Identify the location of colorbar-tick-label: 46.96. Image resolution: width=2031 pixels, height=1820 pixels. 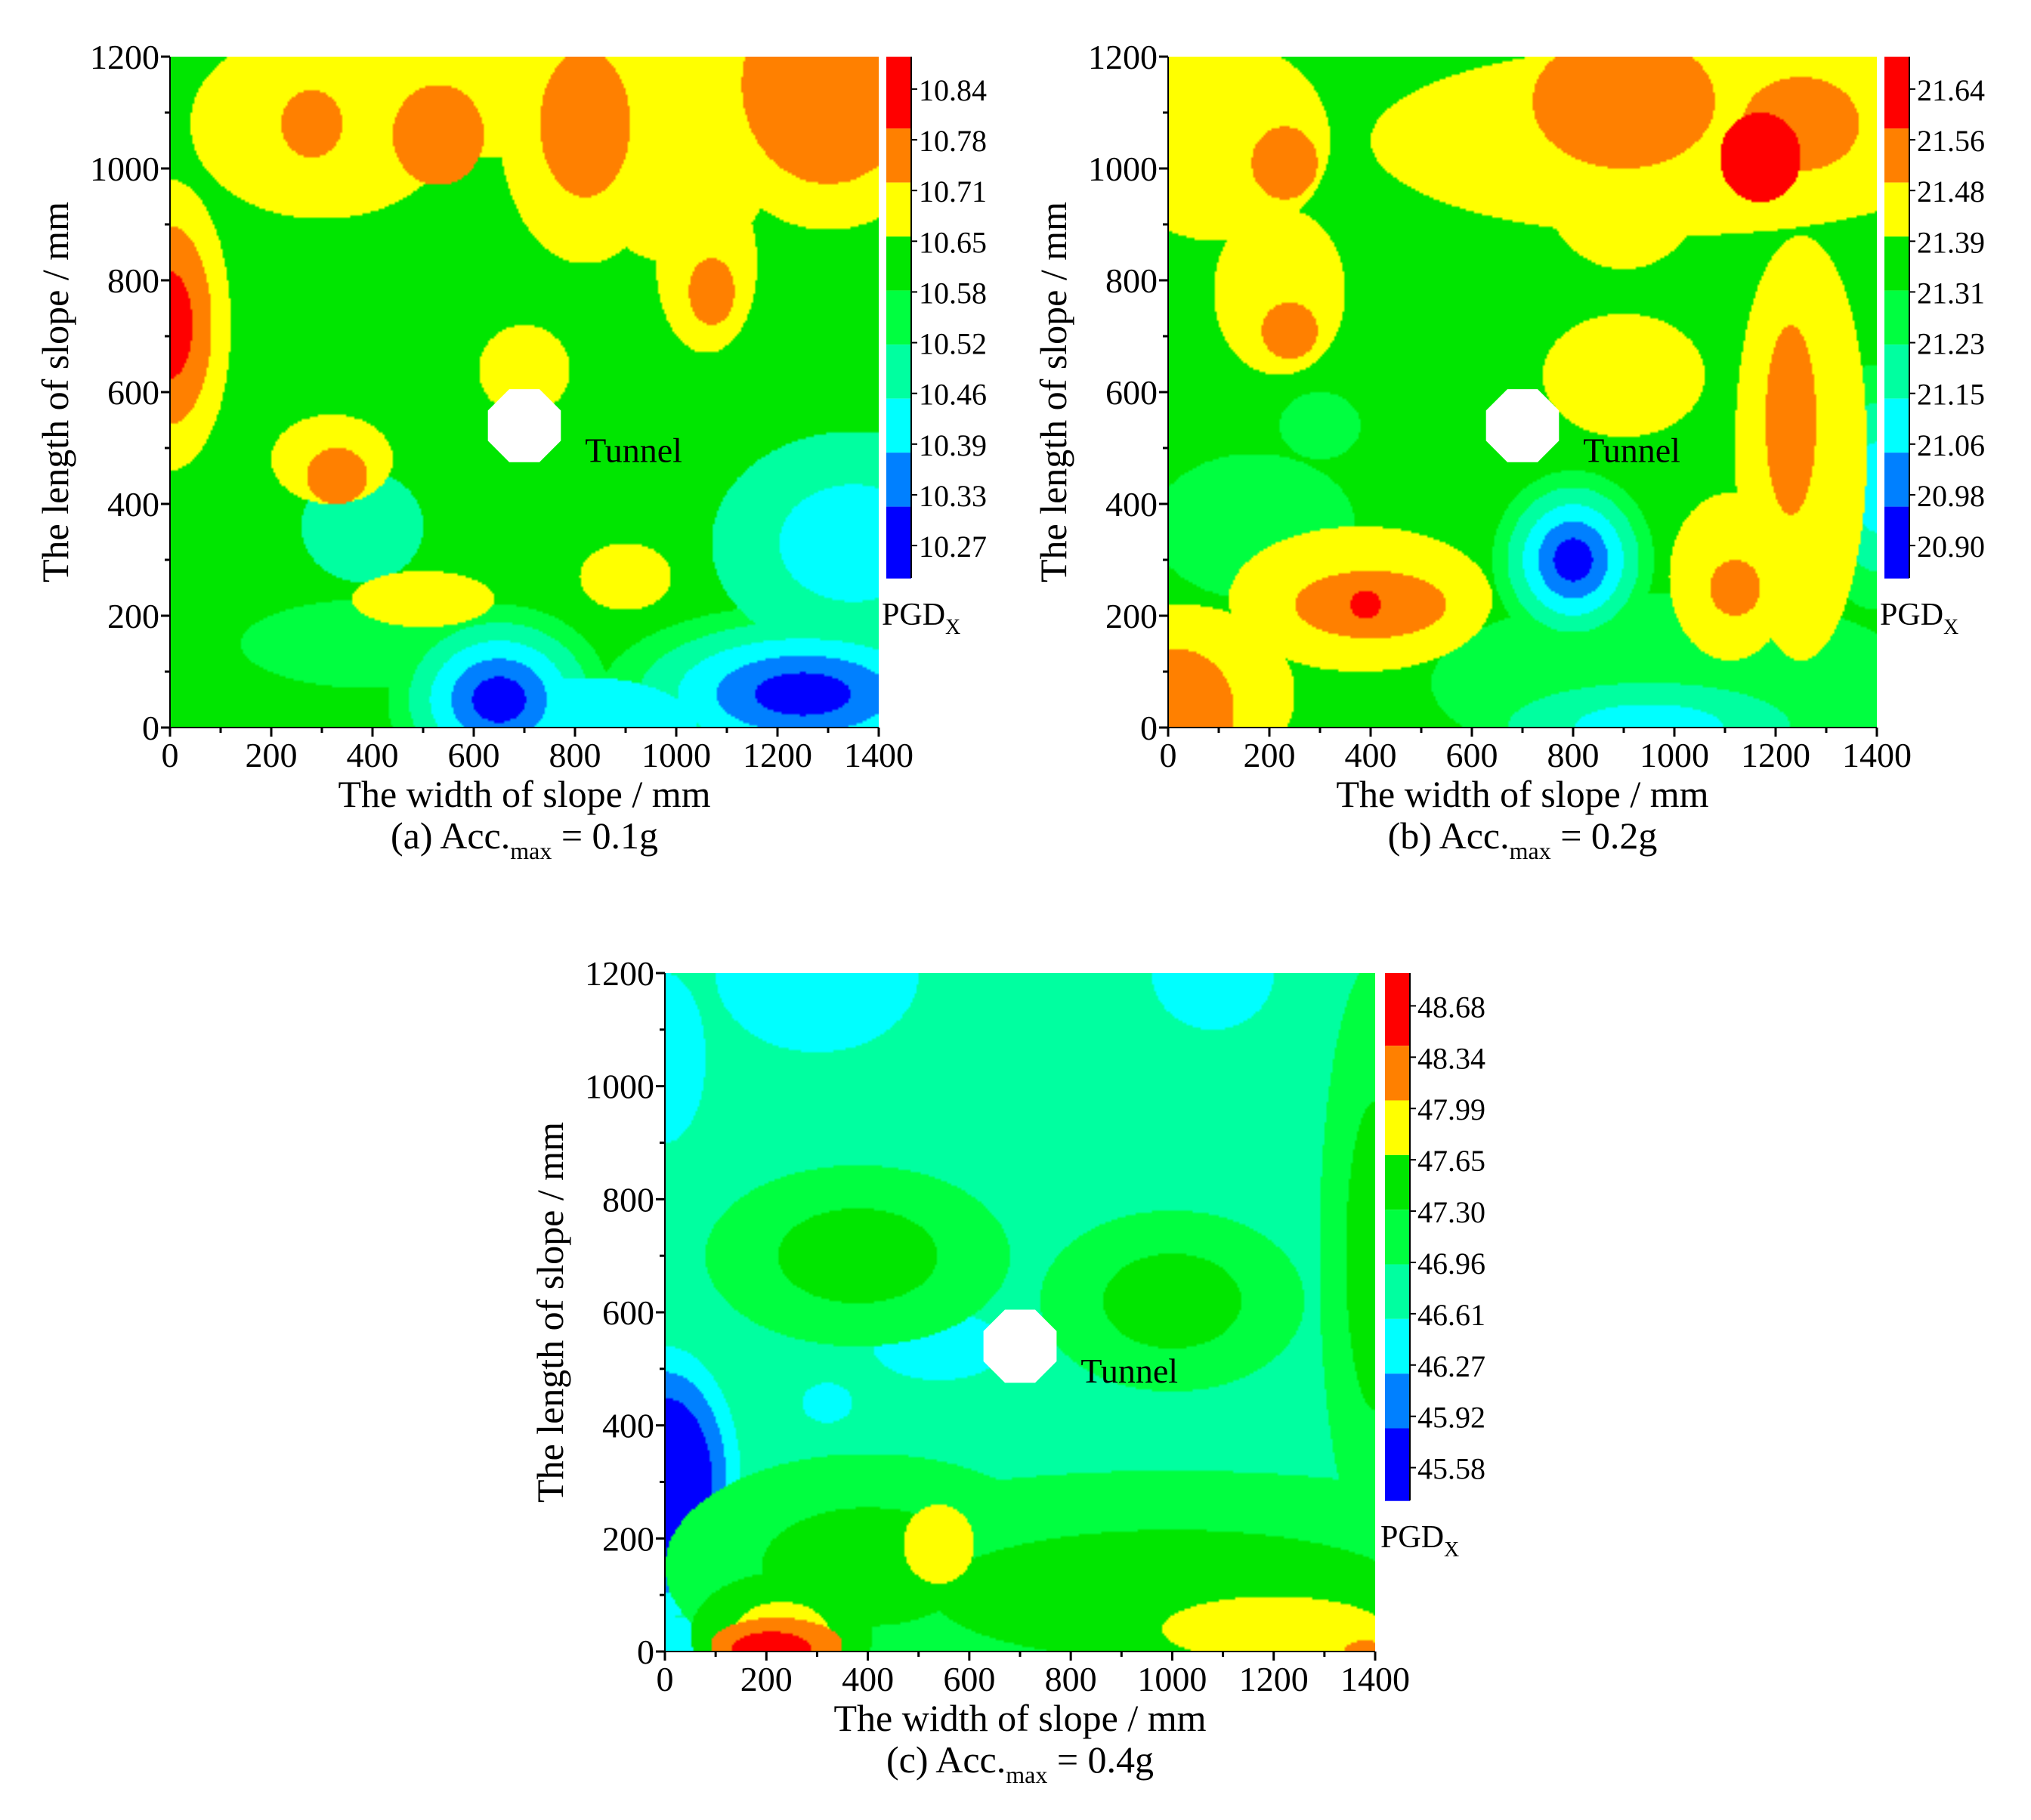
(1451, 1264).